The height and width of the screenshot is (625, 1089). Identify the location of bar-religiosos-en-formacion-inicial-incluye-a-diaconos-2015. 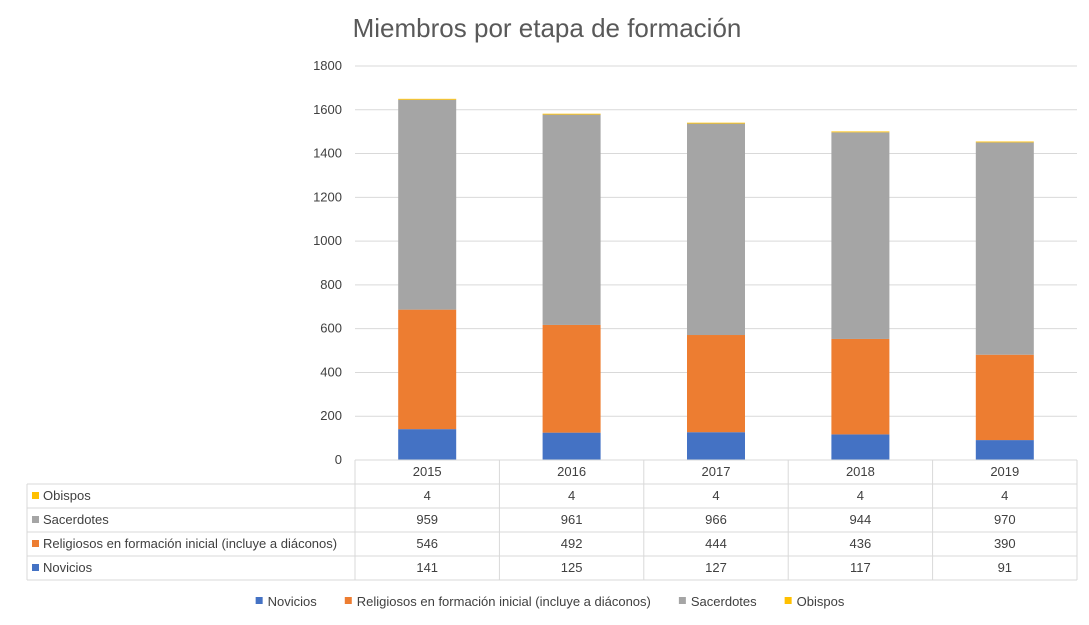
(427, 369).